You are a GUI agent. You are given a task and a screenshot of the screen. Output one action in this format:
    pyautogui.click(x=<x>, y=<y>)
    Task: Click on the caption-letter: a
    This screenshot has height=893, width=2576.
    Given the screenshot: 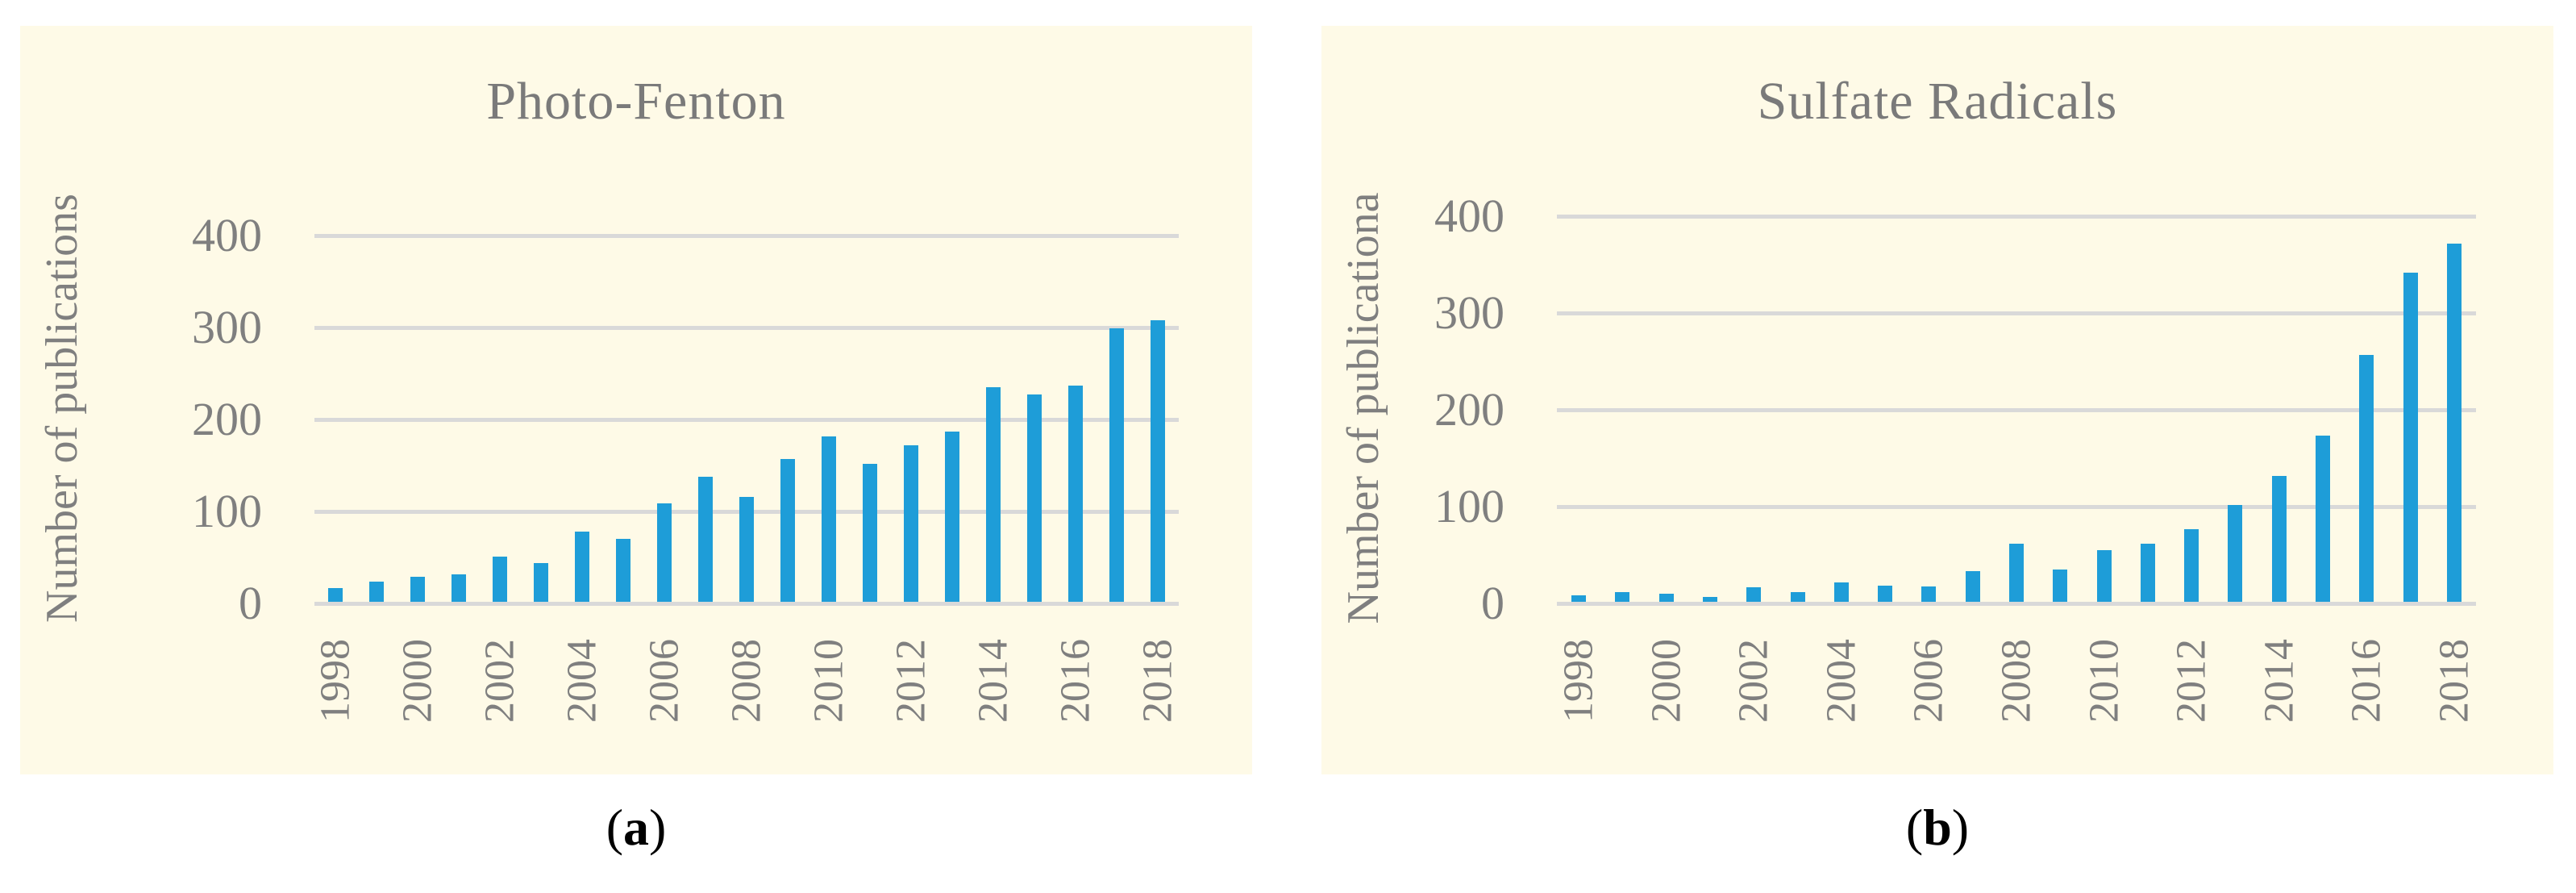 What is the action you would take?
    pyautogui.click(x=636, y=827)
    